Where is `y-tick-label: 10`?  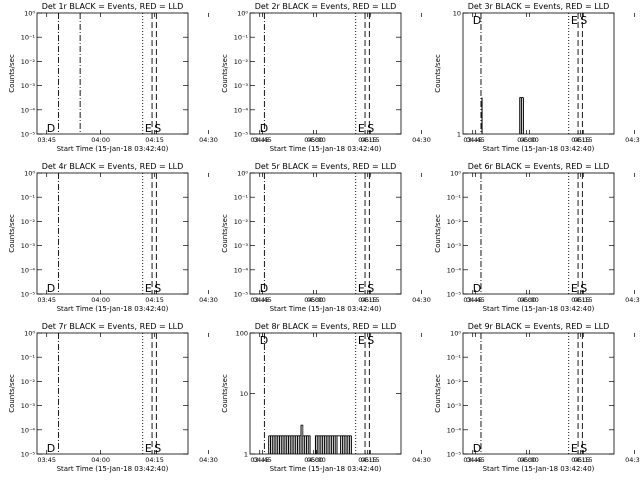
y-tick-label: 10 is located at coordinates (244, 394).